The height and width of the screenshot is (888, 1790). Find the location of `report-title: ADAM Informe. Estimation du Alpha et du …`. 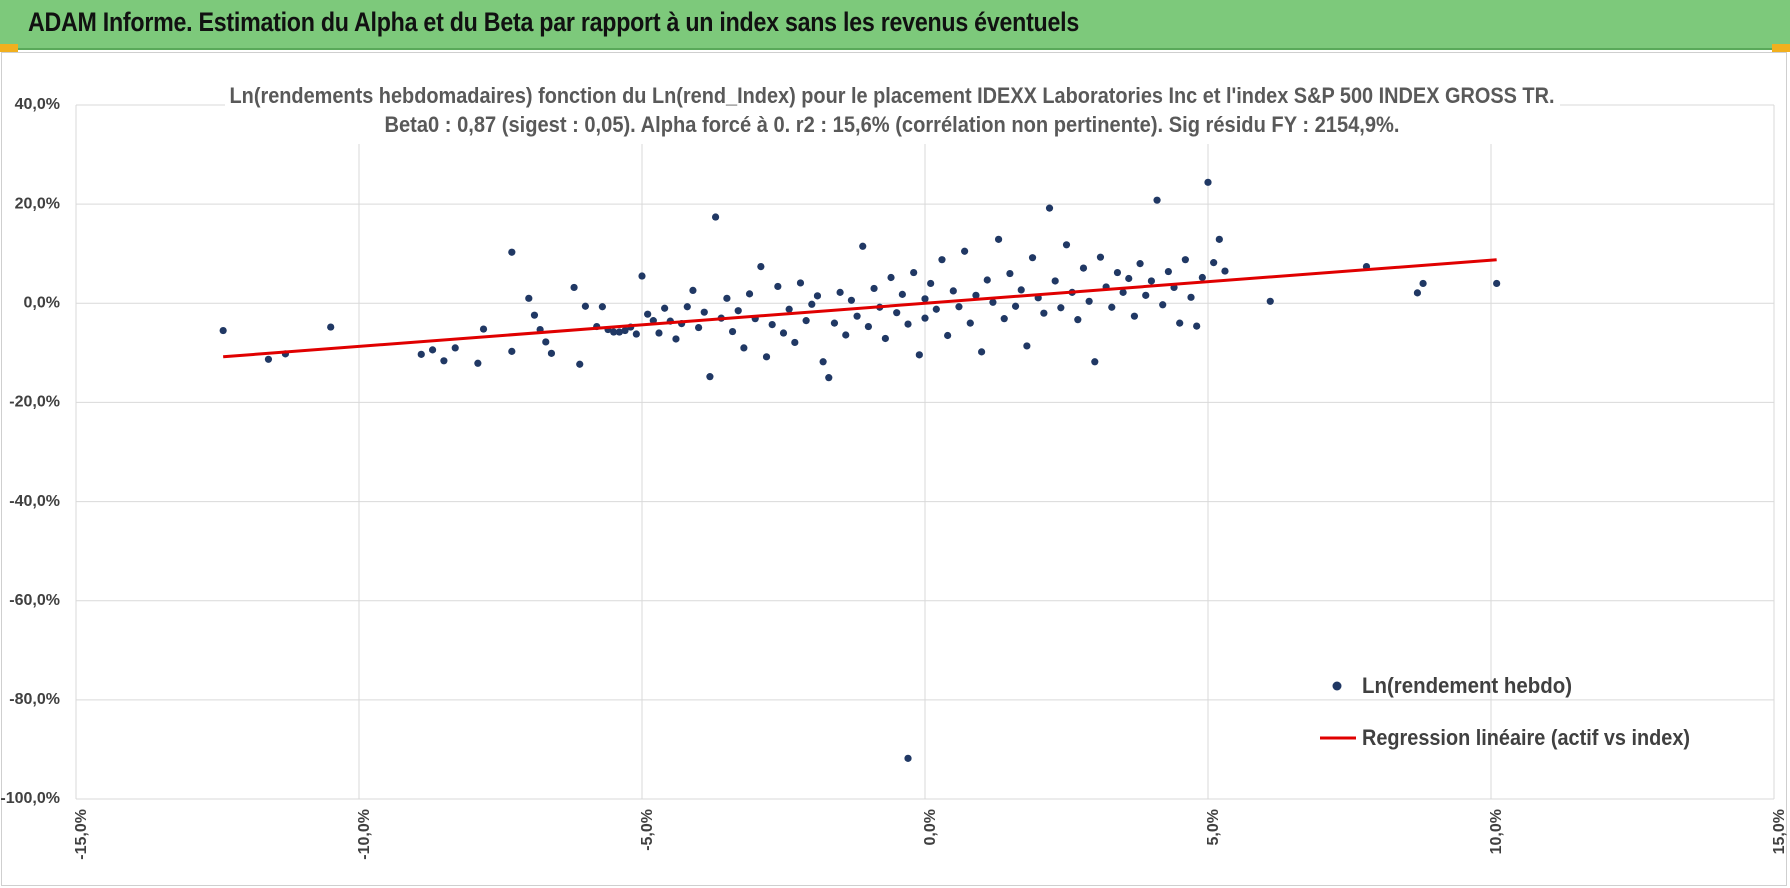

report-title: ADAM Informe. Estimation du Alpha et du … is located at coordinates (553, 22).